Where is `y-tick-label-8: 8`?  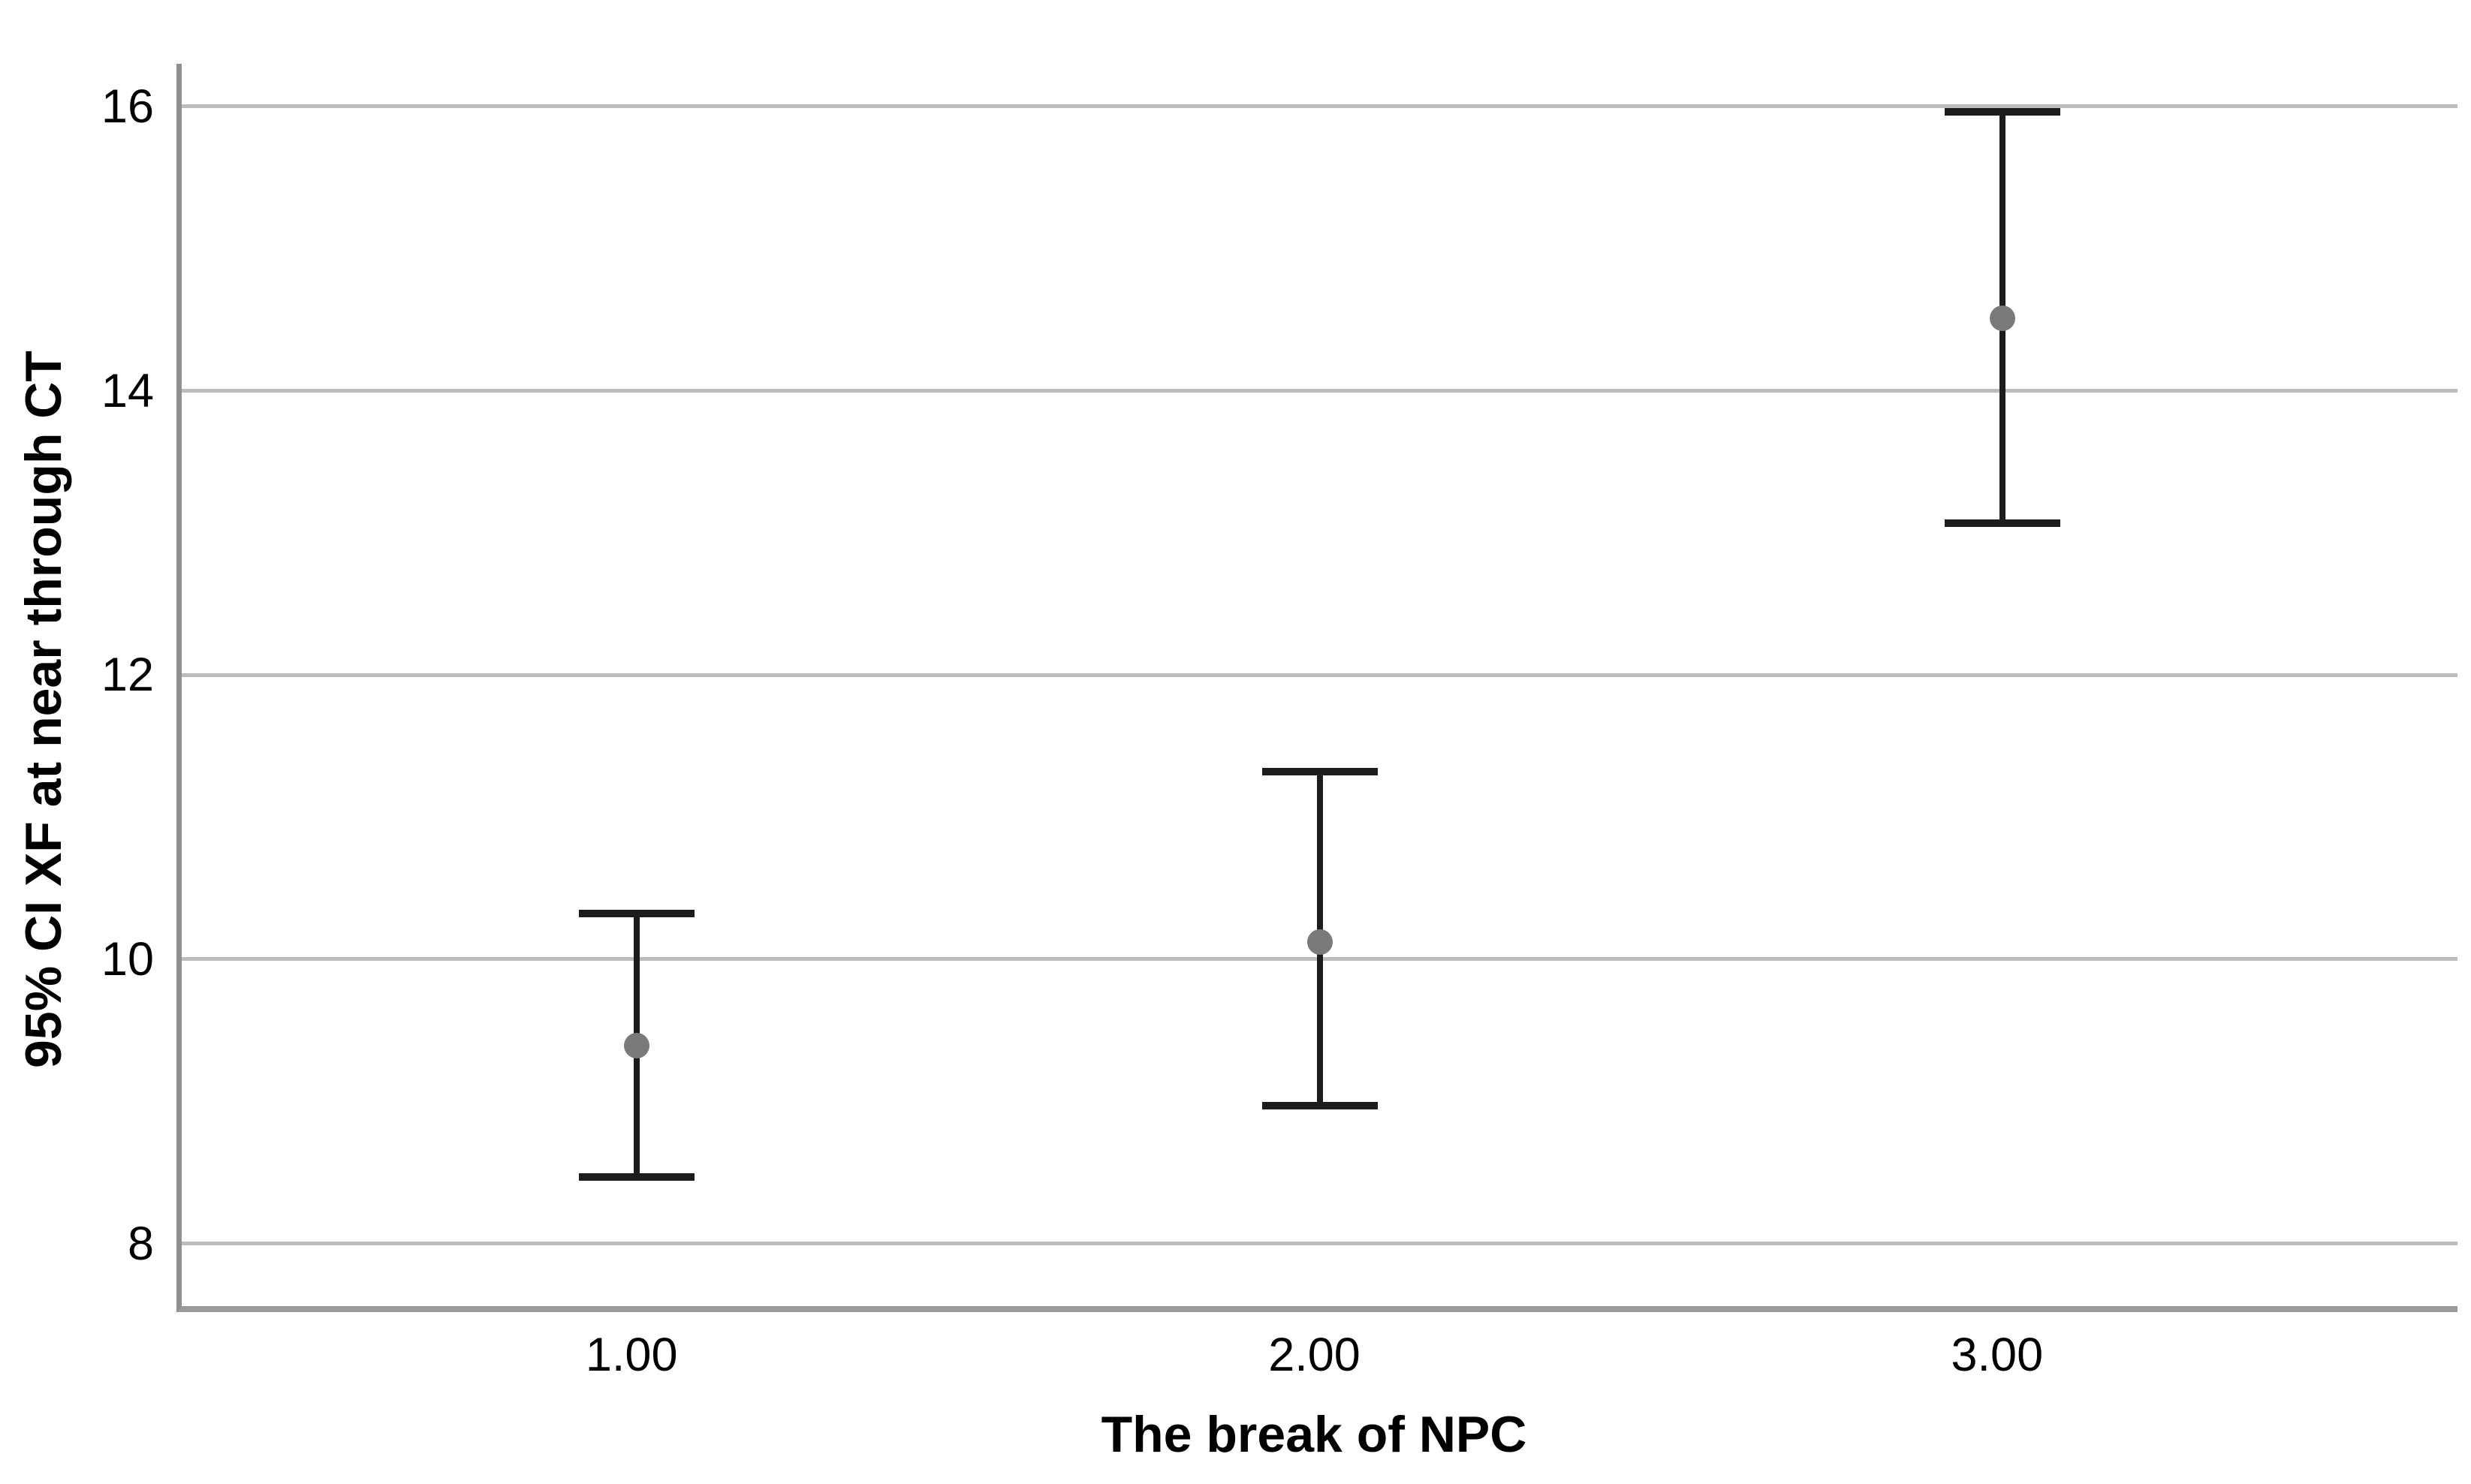 y-tick-label-8: 8 is located at coordinates (140, 1243).